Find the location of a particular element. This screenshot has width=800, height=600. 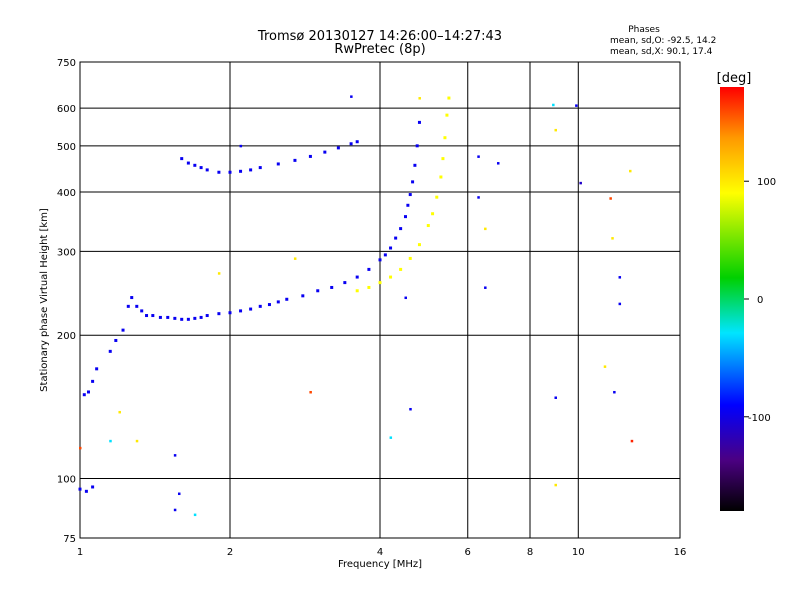

stats-heading: Phases is located at coordinates (644, 30).